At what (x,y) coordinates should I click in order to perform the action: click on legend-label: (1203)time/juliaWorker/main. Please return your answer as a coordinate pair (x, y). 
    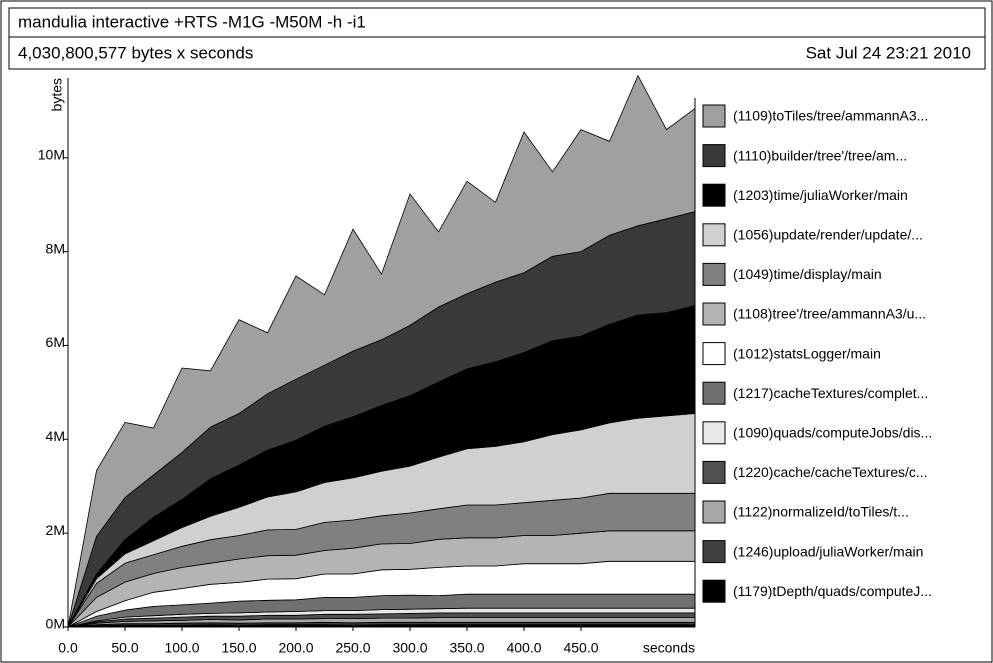
    Looking at the image, I should click on (820, 195).